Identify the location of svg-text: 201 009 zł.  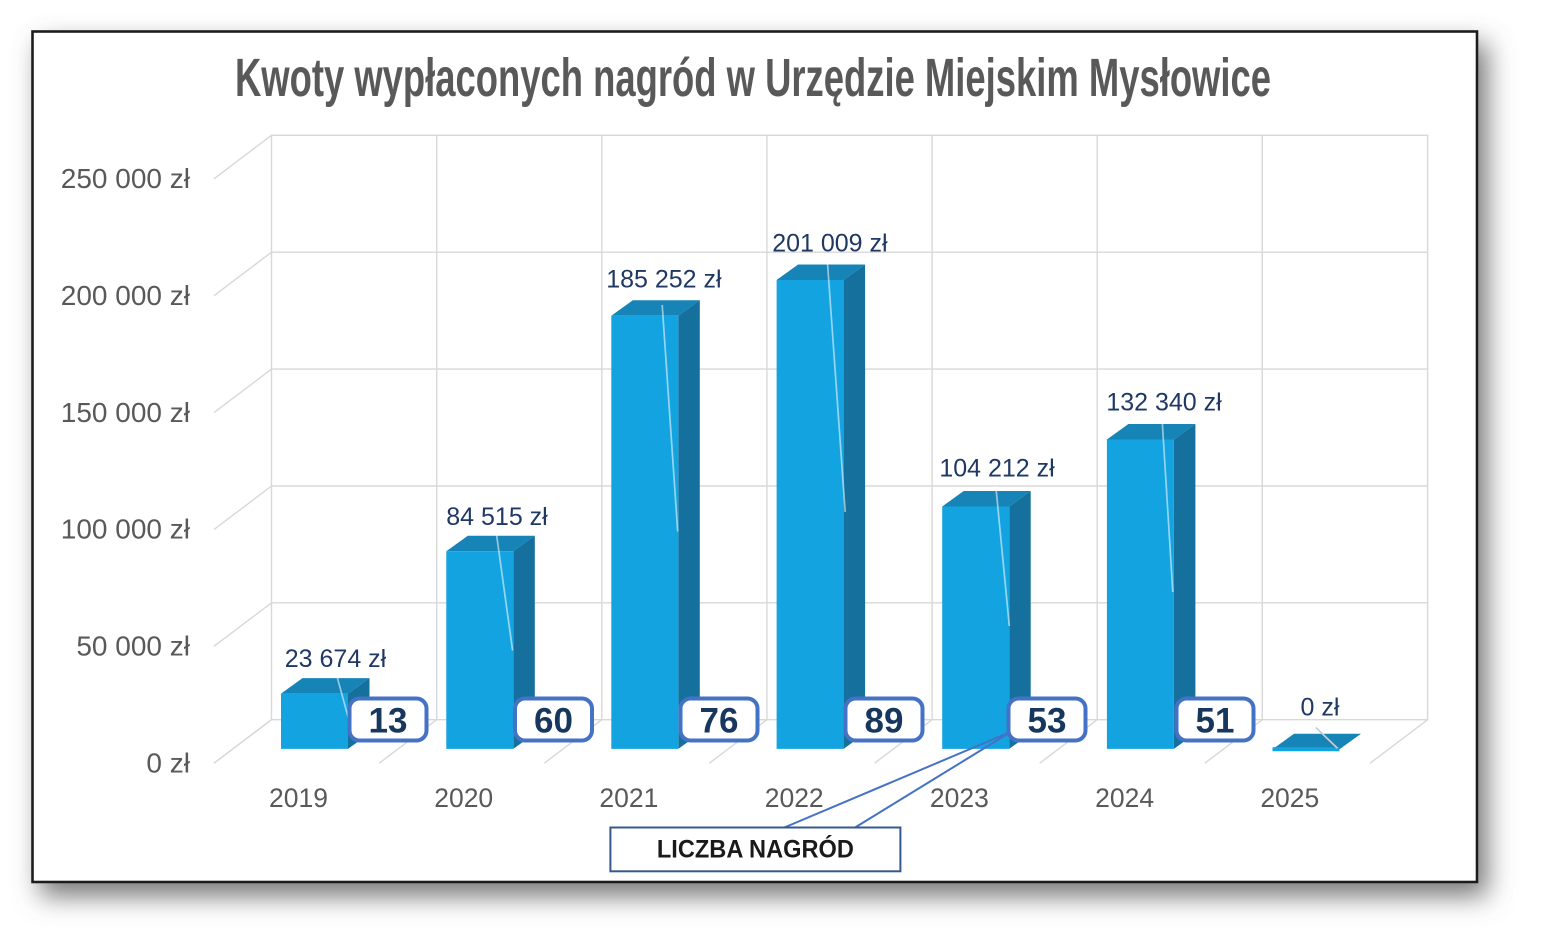
(830, 243).